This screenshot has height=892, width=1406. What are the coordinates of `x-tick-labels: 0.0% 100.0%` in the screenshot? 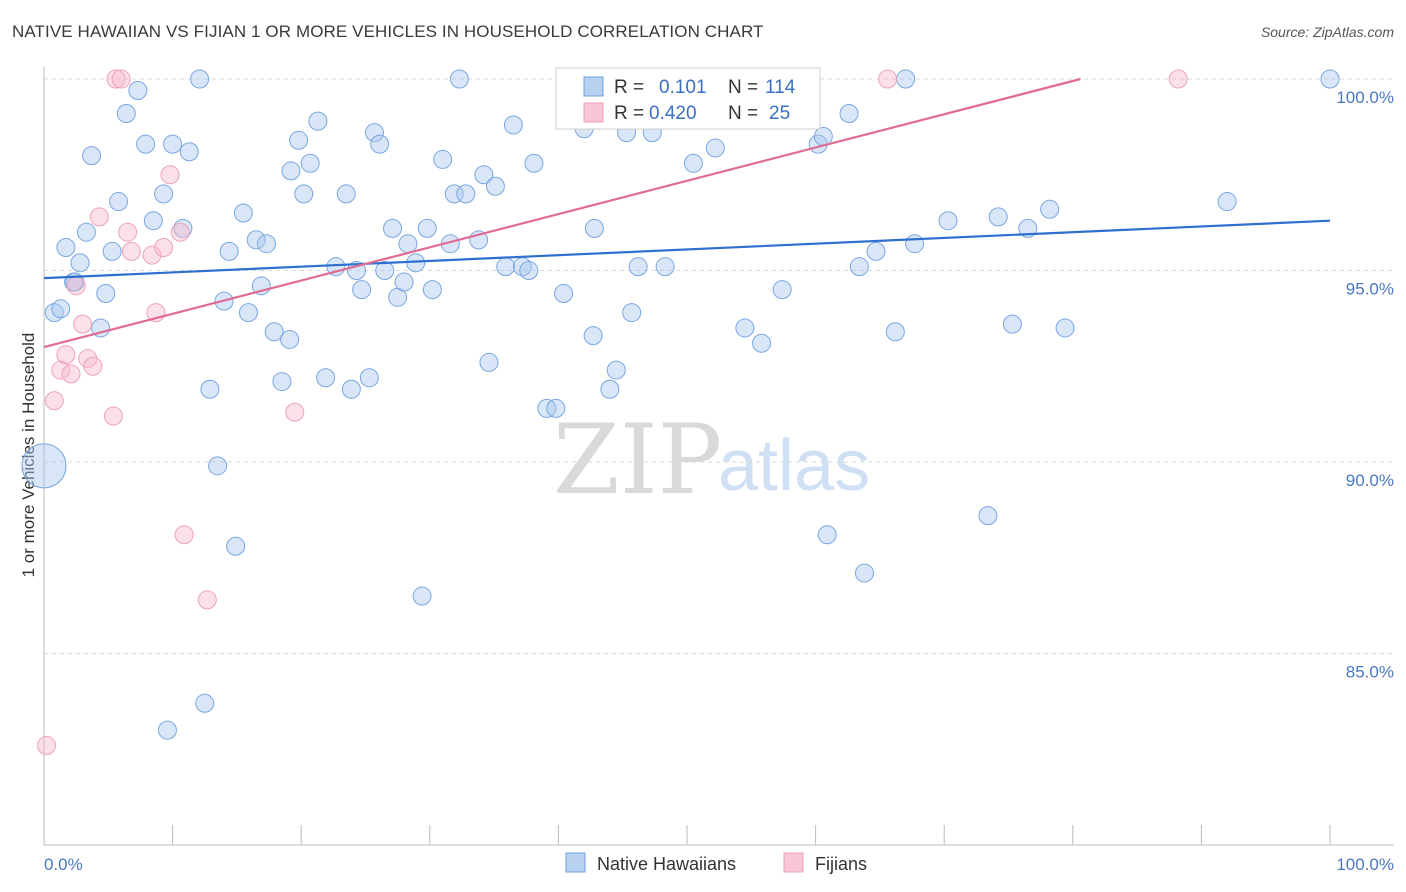 It's located at (719, 864).